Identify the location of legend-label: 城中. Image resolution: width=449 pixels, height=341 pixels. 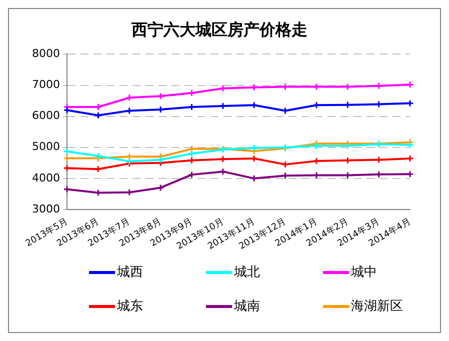
(364, 272).